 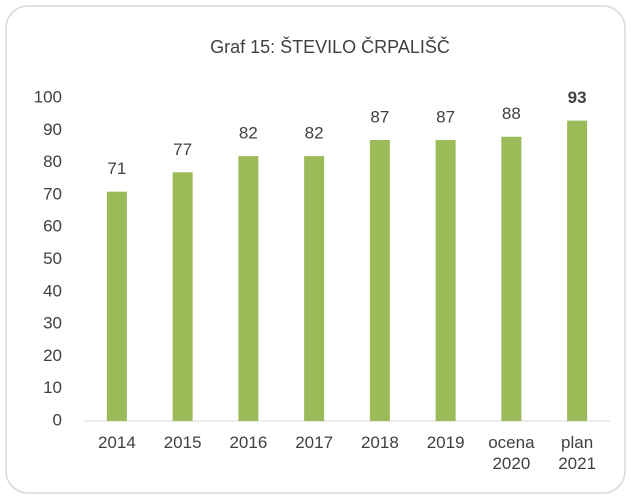 What do you see at coordinates (52, 226) in the screenshot?
I see `y-tick-label: 60` at bounding box center [52, 226].